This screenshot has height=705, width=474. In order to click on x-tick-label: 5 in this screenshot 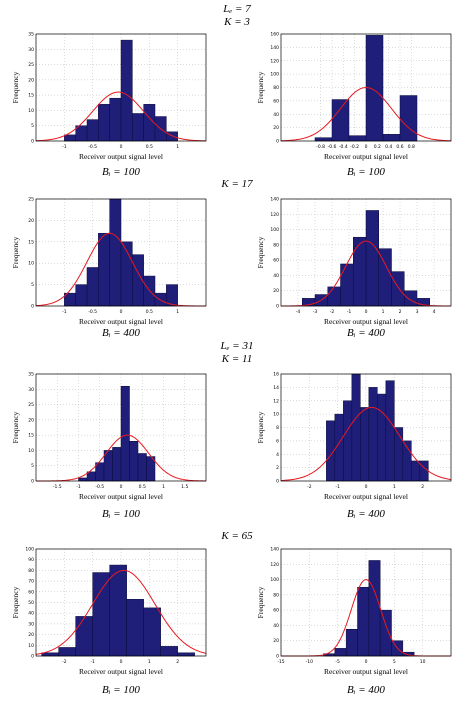, I will do `click(394, 662)`.